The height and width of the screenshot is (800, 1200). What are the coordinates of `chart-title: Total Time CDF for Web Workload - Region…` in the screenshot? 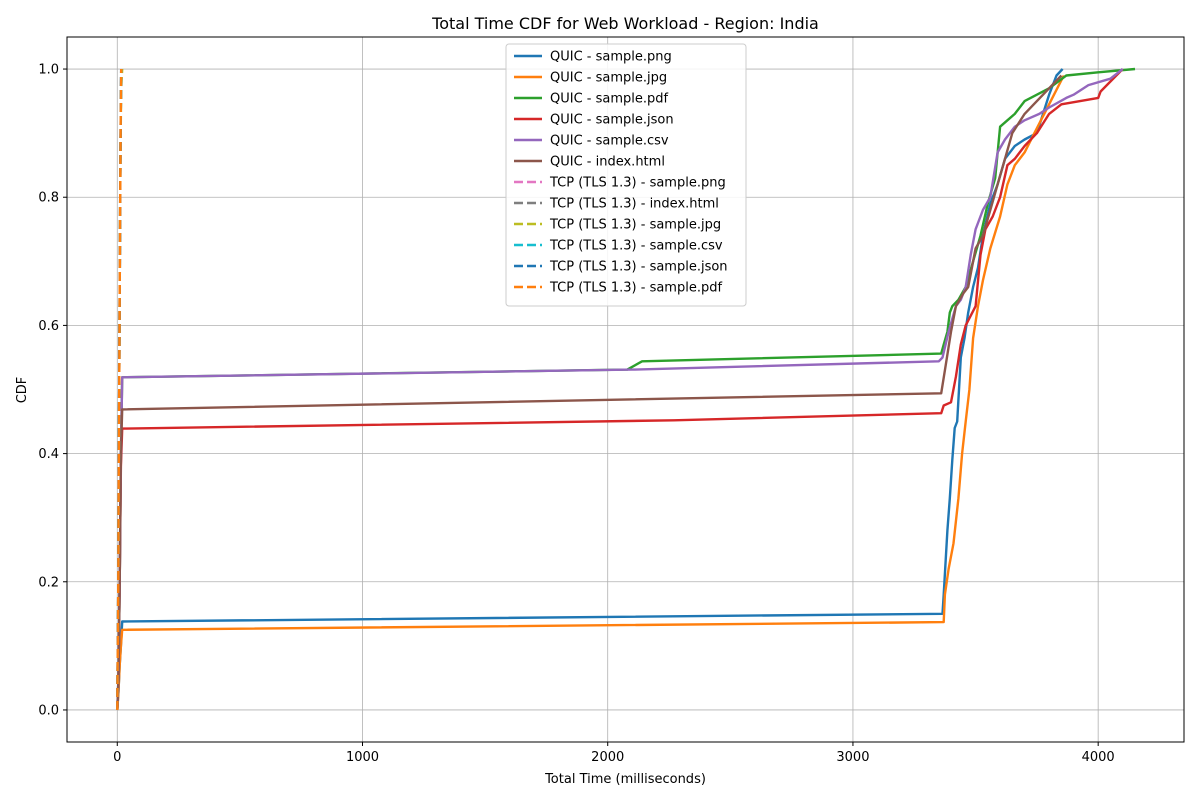 It's located at (625, 23).